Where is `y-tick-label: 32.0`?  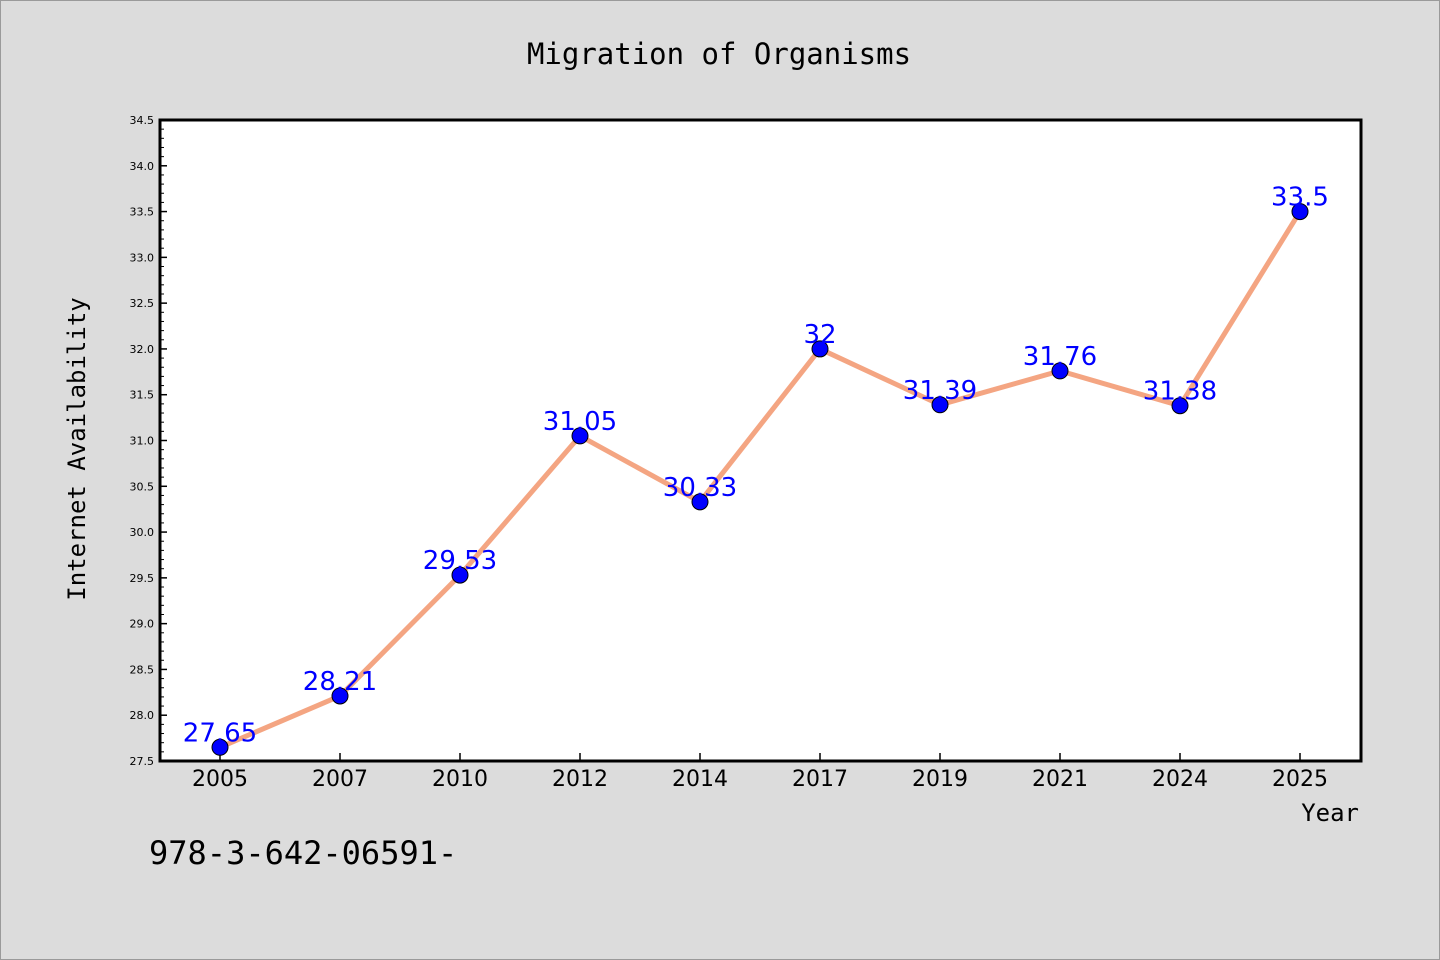 y-tick-label: 32.0 is located at coordinates (142, 349).